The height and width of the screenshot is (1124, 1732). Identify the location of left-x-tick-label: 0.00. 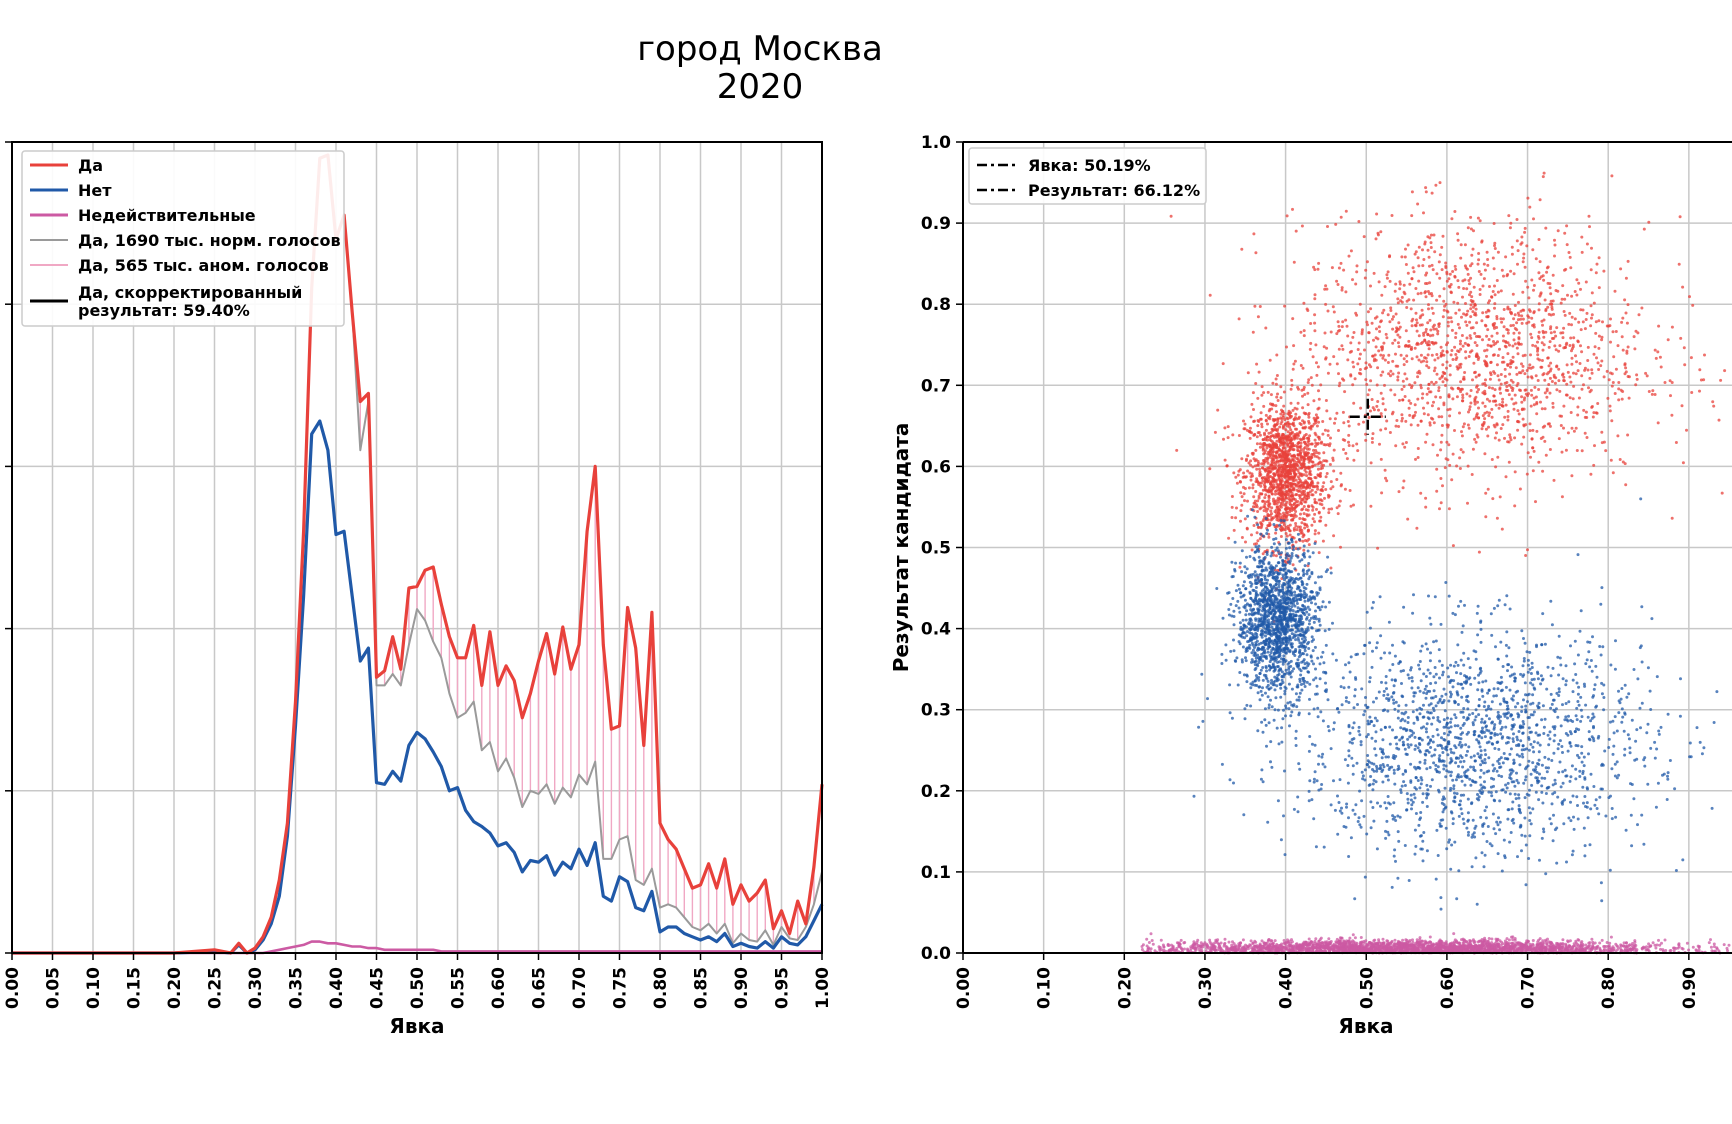
(13, 988).